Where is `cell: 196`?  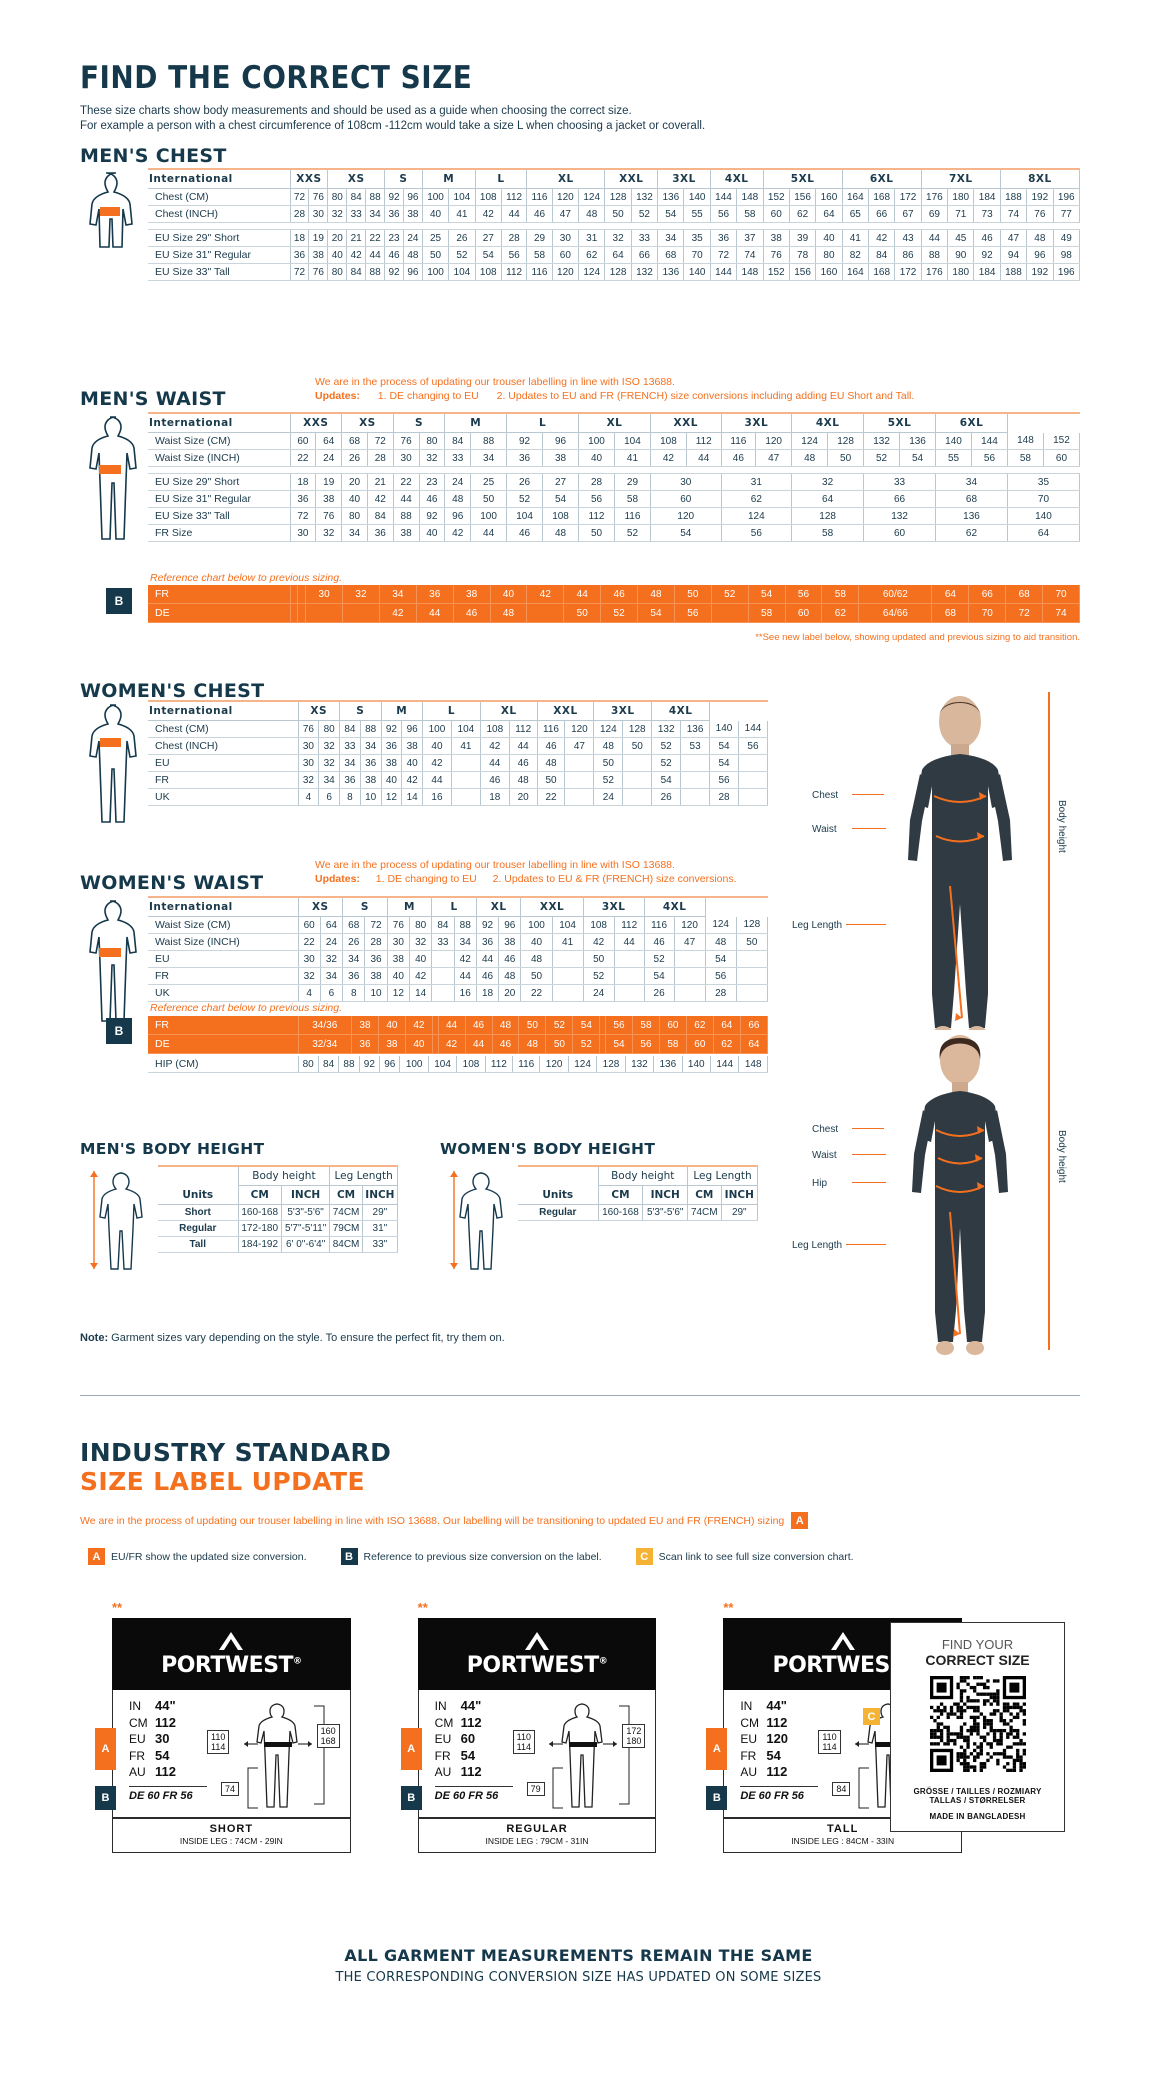
cell: 196 is located at coordinates (1067, 272).